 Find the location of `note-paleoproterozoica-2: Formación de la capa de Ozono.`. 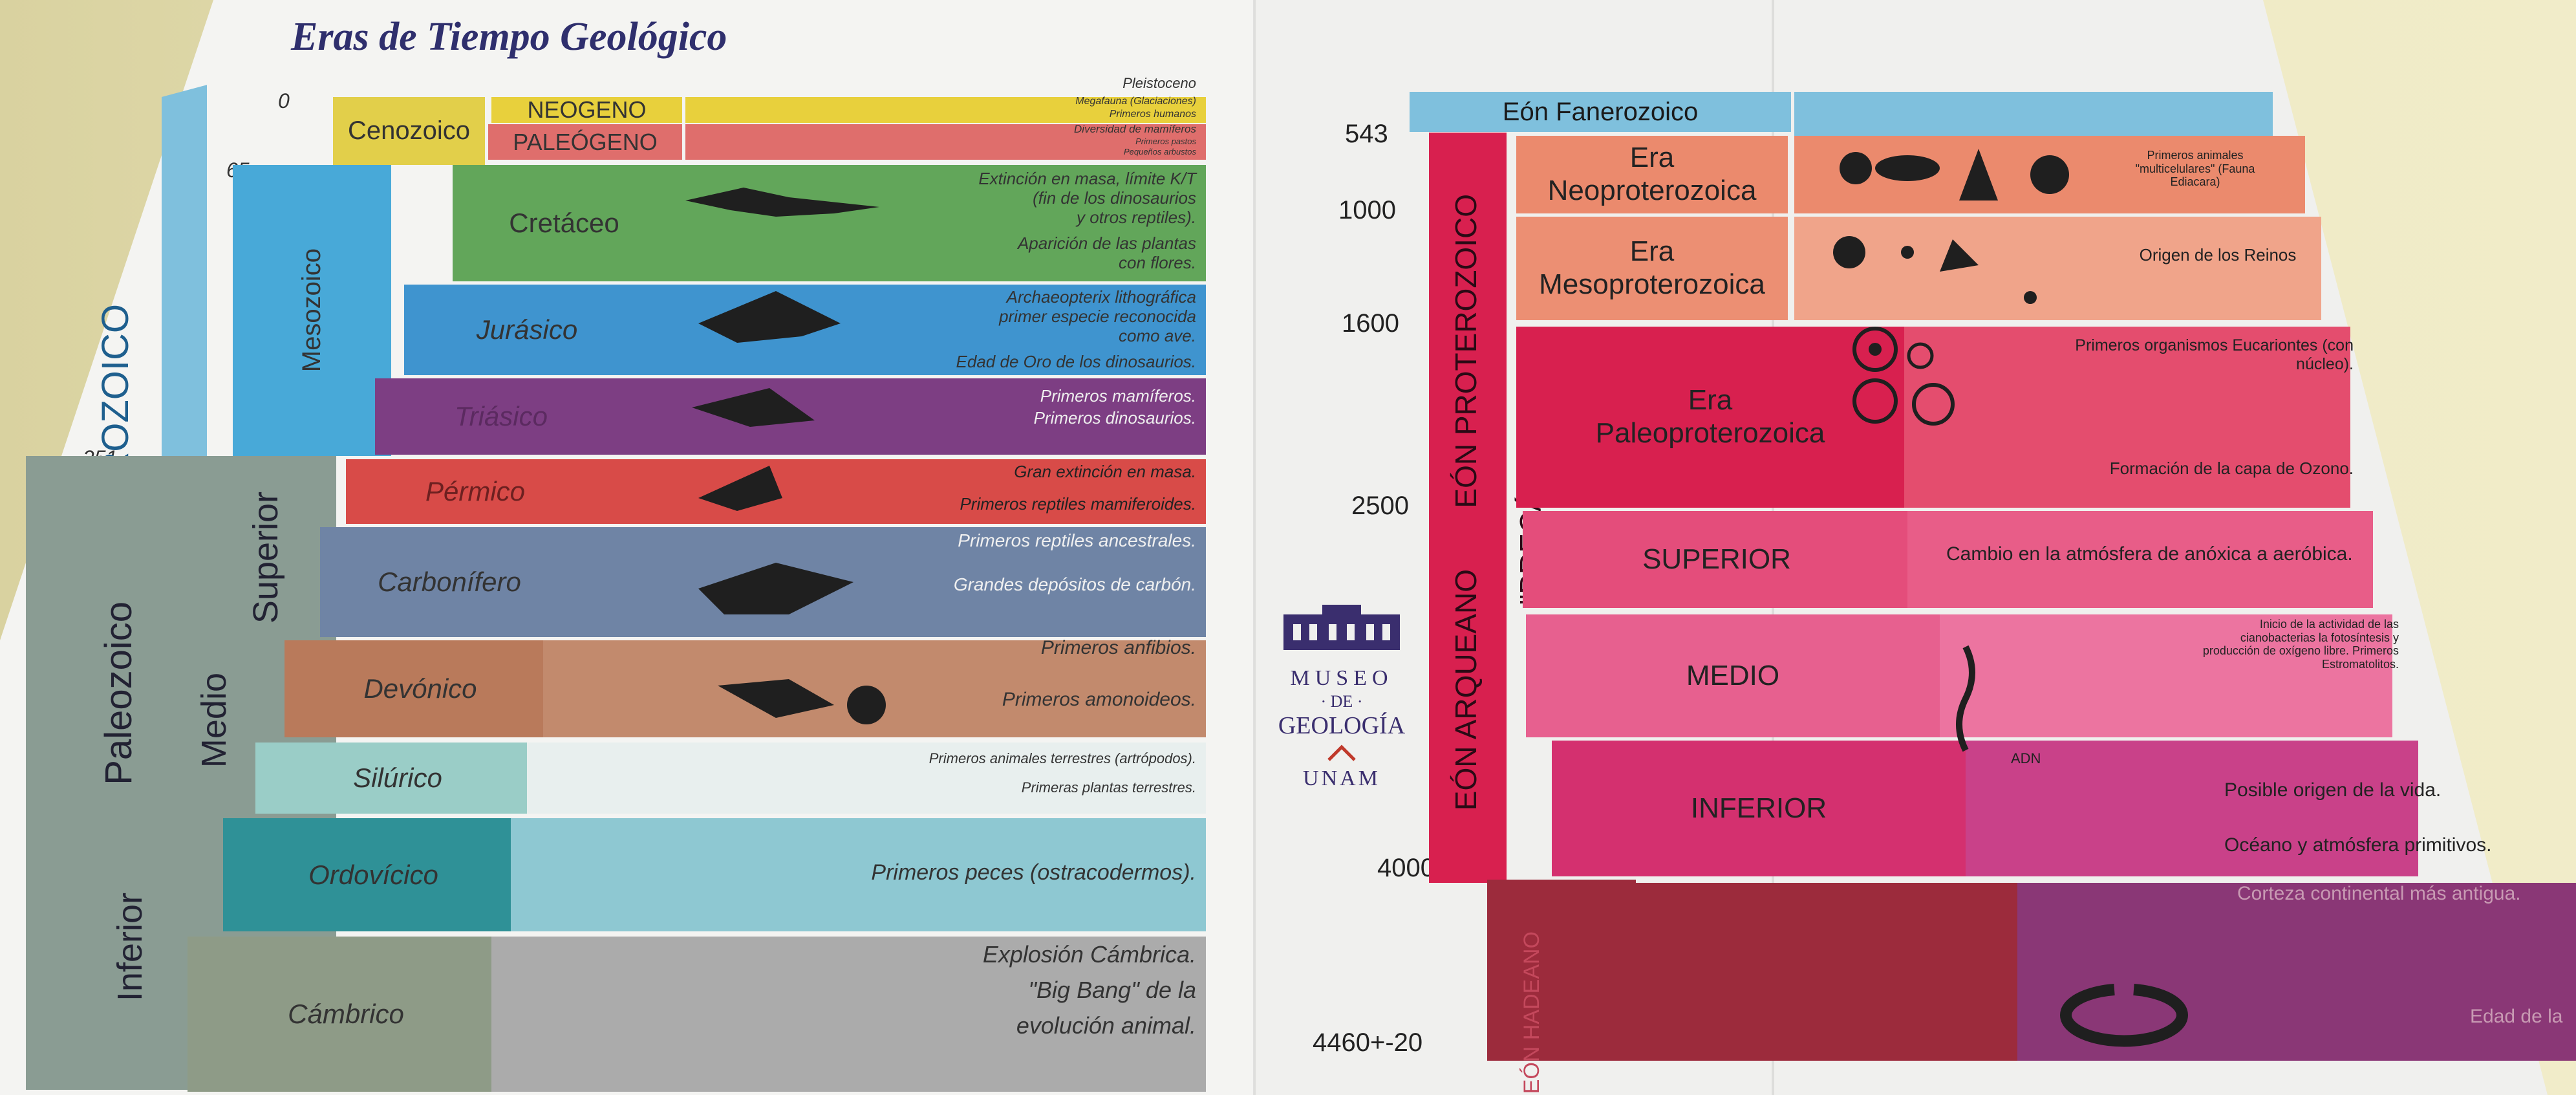

note-paleoproterozoica-2: Formación de la capa de Ozono. is located at coordinates (2231, 468).